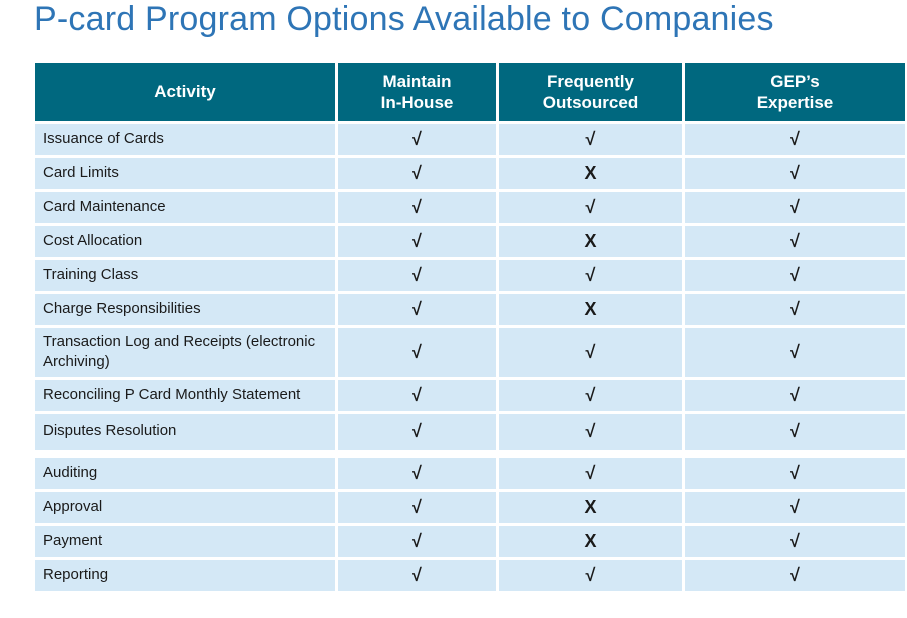  What do you see at coordinates (590, 92) in the screenshot?
I see `header-cell-frequently-outsourced: Frequently Outsourced` at bounding box center [590, 92].